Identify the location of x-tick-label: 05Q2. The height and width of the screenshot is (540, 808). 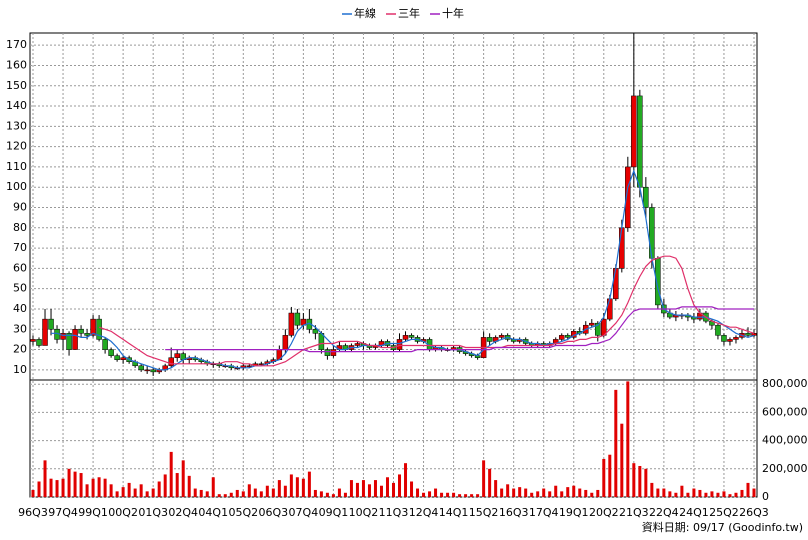
(243, 512).